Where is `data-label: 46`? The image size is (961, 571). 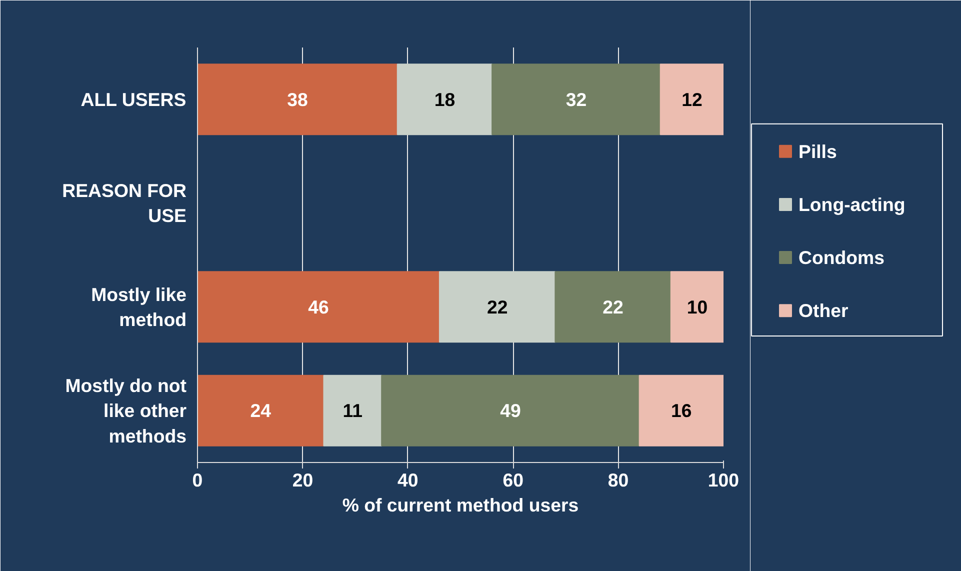 data-label: 46 is located at coordinates (318, 307).